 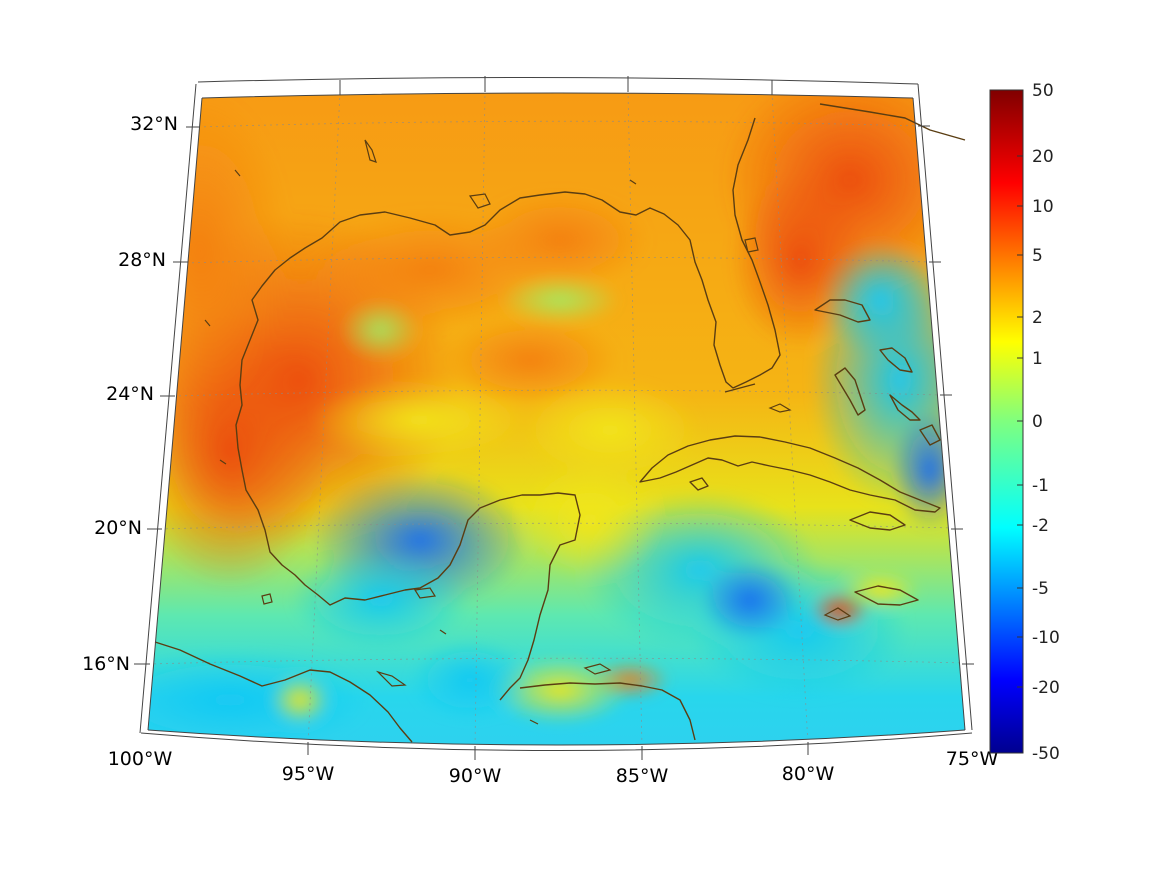 What do you see at coordinates (140, 759) in the screenshot?
I see `lon-label: 100°W` at bounding box center [140, 759].